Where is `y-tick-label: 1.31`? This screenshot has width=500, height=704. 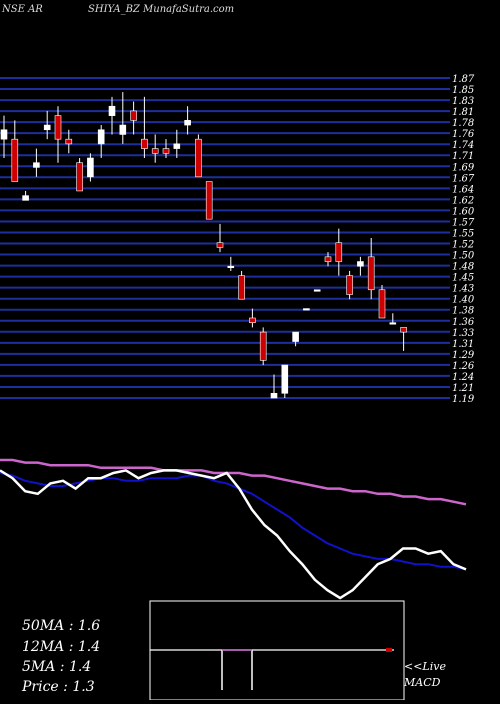
y-tick-label: 1.31 is located at coordinates (463, 344).